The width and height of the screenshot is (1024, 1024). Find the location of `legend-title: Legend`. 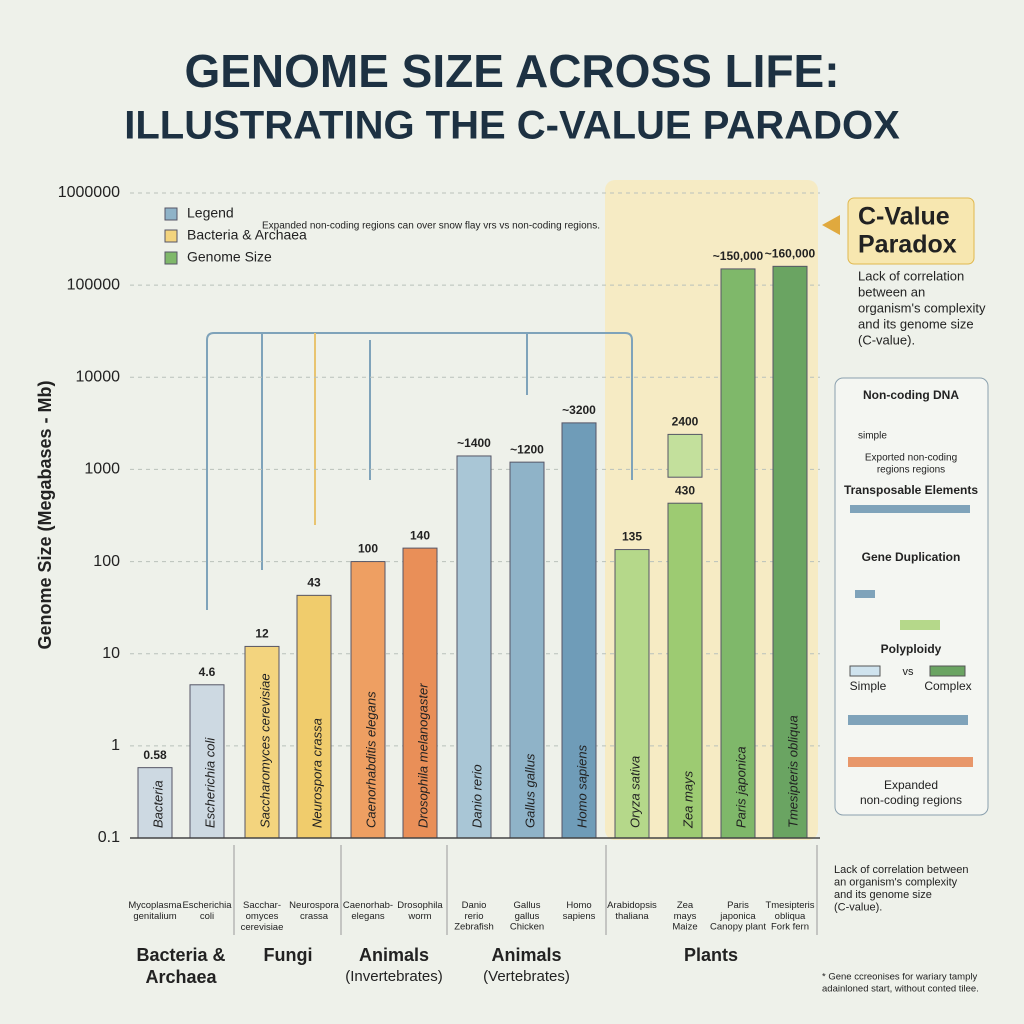

legend-title: Legend is located at coordinates (210, 213).